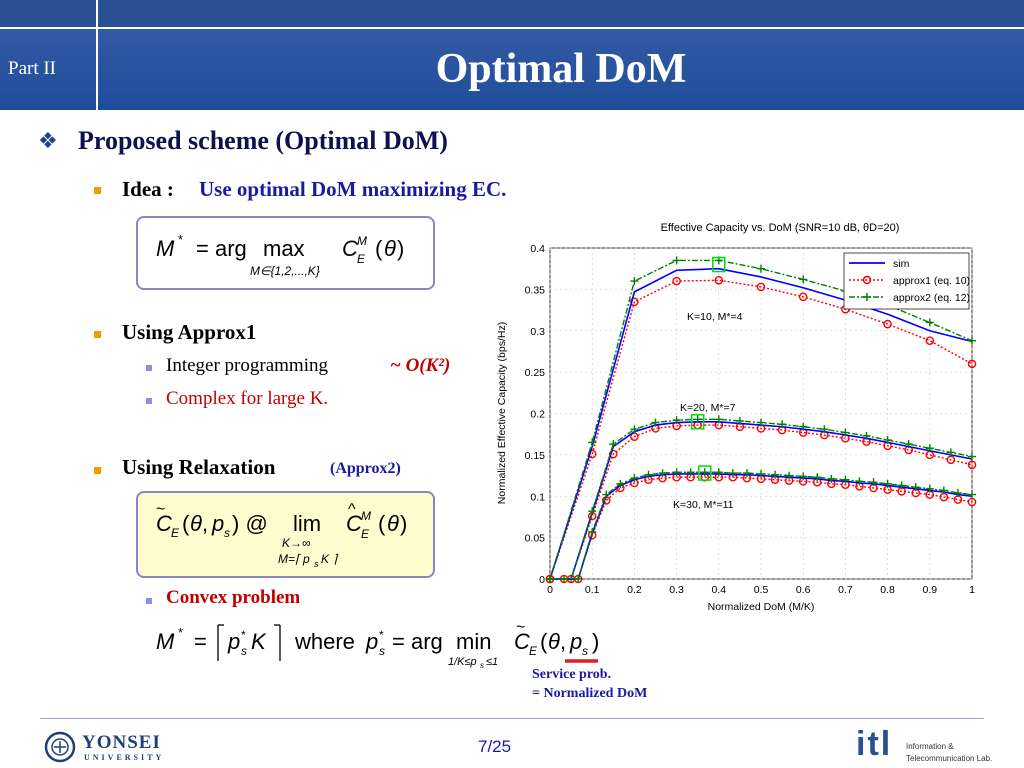 The image size is (1024, 768). Describe the element at coordinates (512, 718) in the screenshot. I see `footer-divider` at that location.